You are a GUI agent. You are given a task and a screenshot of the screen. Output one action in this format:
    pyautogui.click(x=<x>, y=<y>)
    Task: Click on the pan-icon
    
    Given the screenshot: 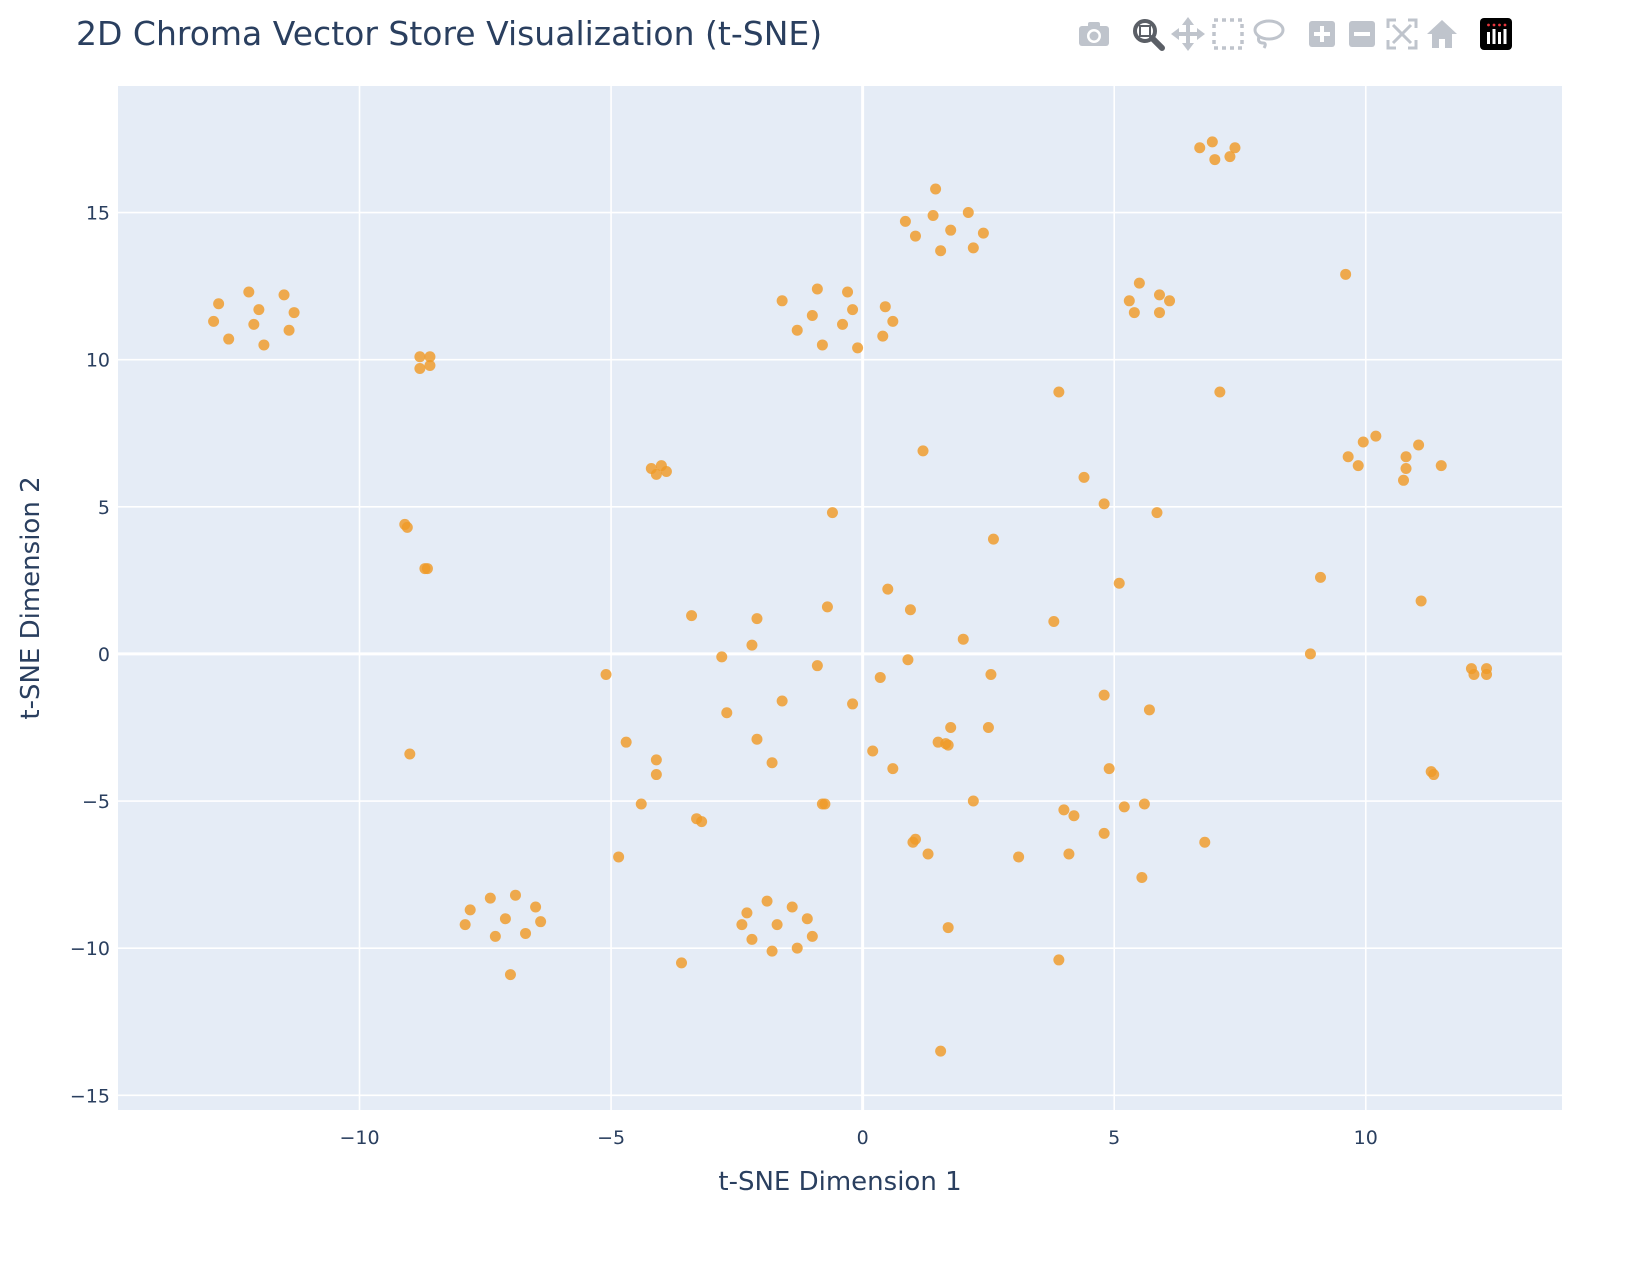 What is the action you would take?
    pyautogui.click(x=1188, y=34)
    